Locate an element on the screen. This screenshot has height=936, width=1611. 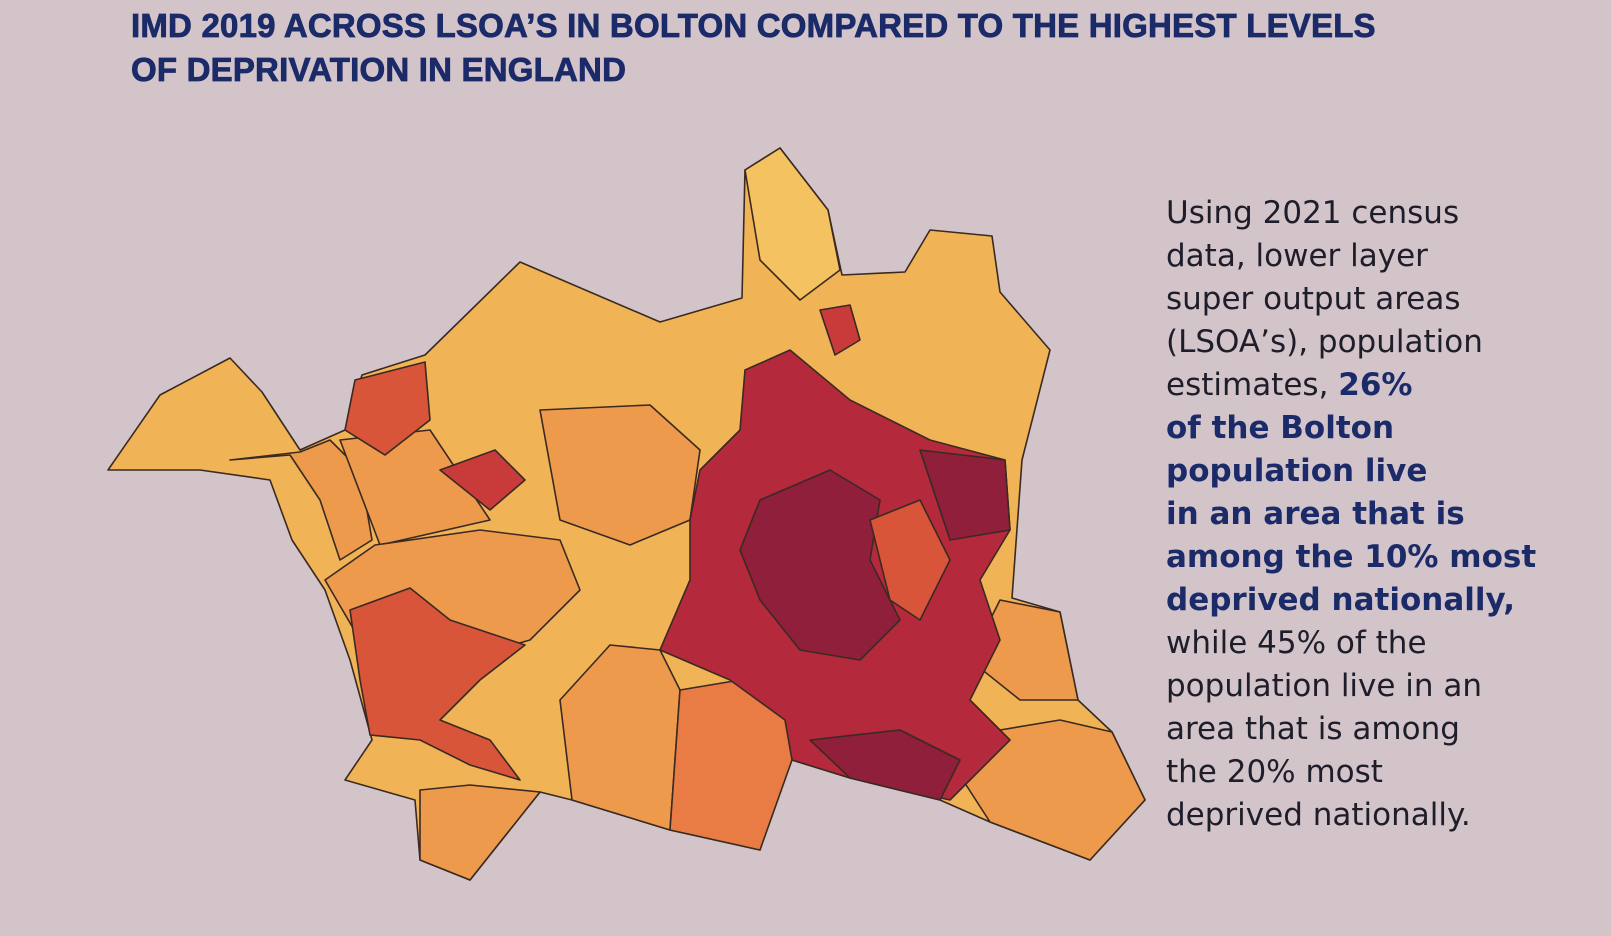
text-line: data, lower layer is located at coordinates (1297, 256).